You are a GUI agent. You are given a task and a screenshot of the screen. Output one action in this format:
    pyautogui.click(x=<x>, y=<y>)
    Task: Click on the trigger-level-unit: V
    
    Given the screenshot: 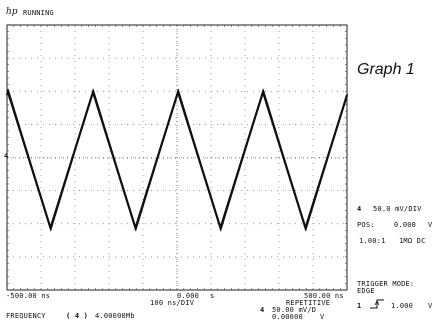 What is the action you would take?
    pyautogui.click(x=430, y=306)
    